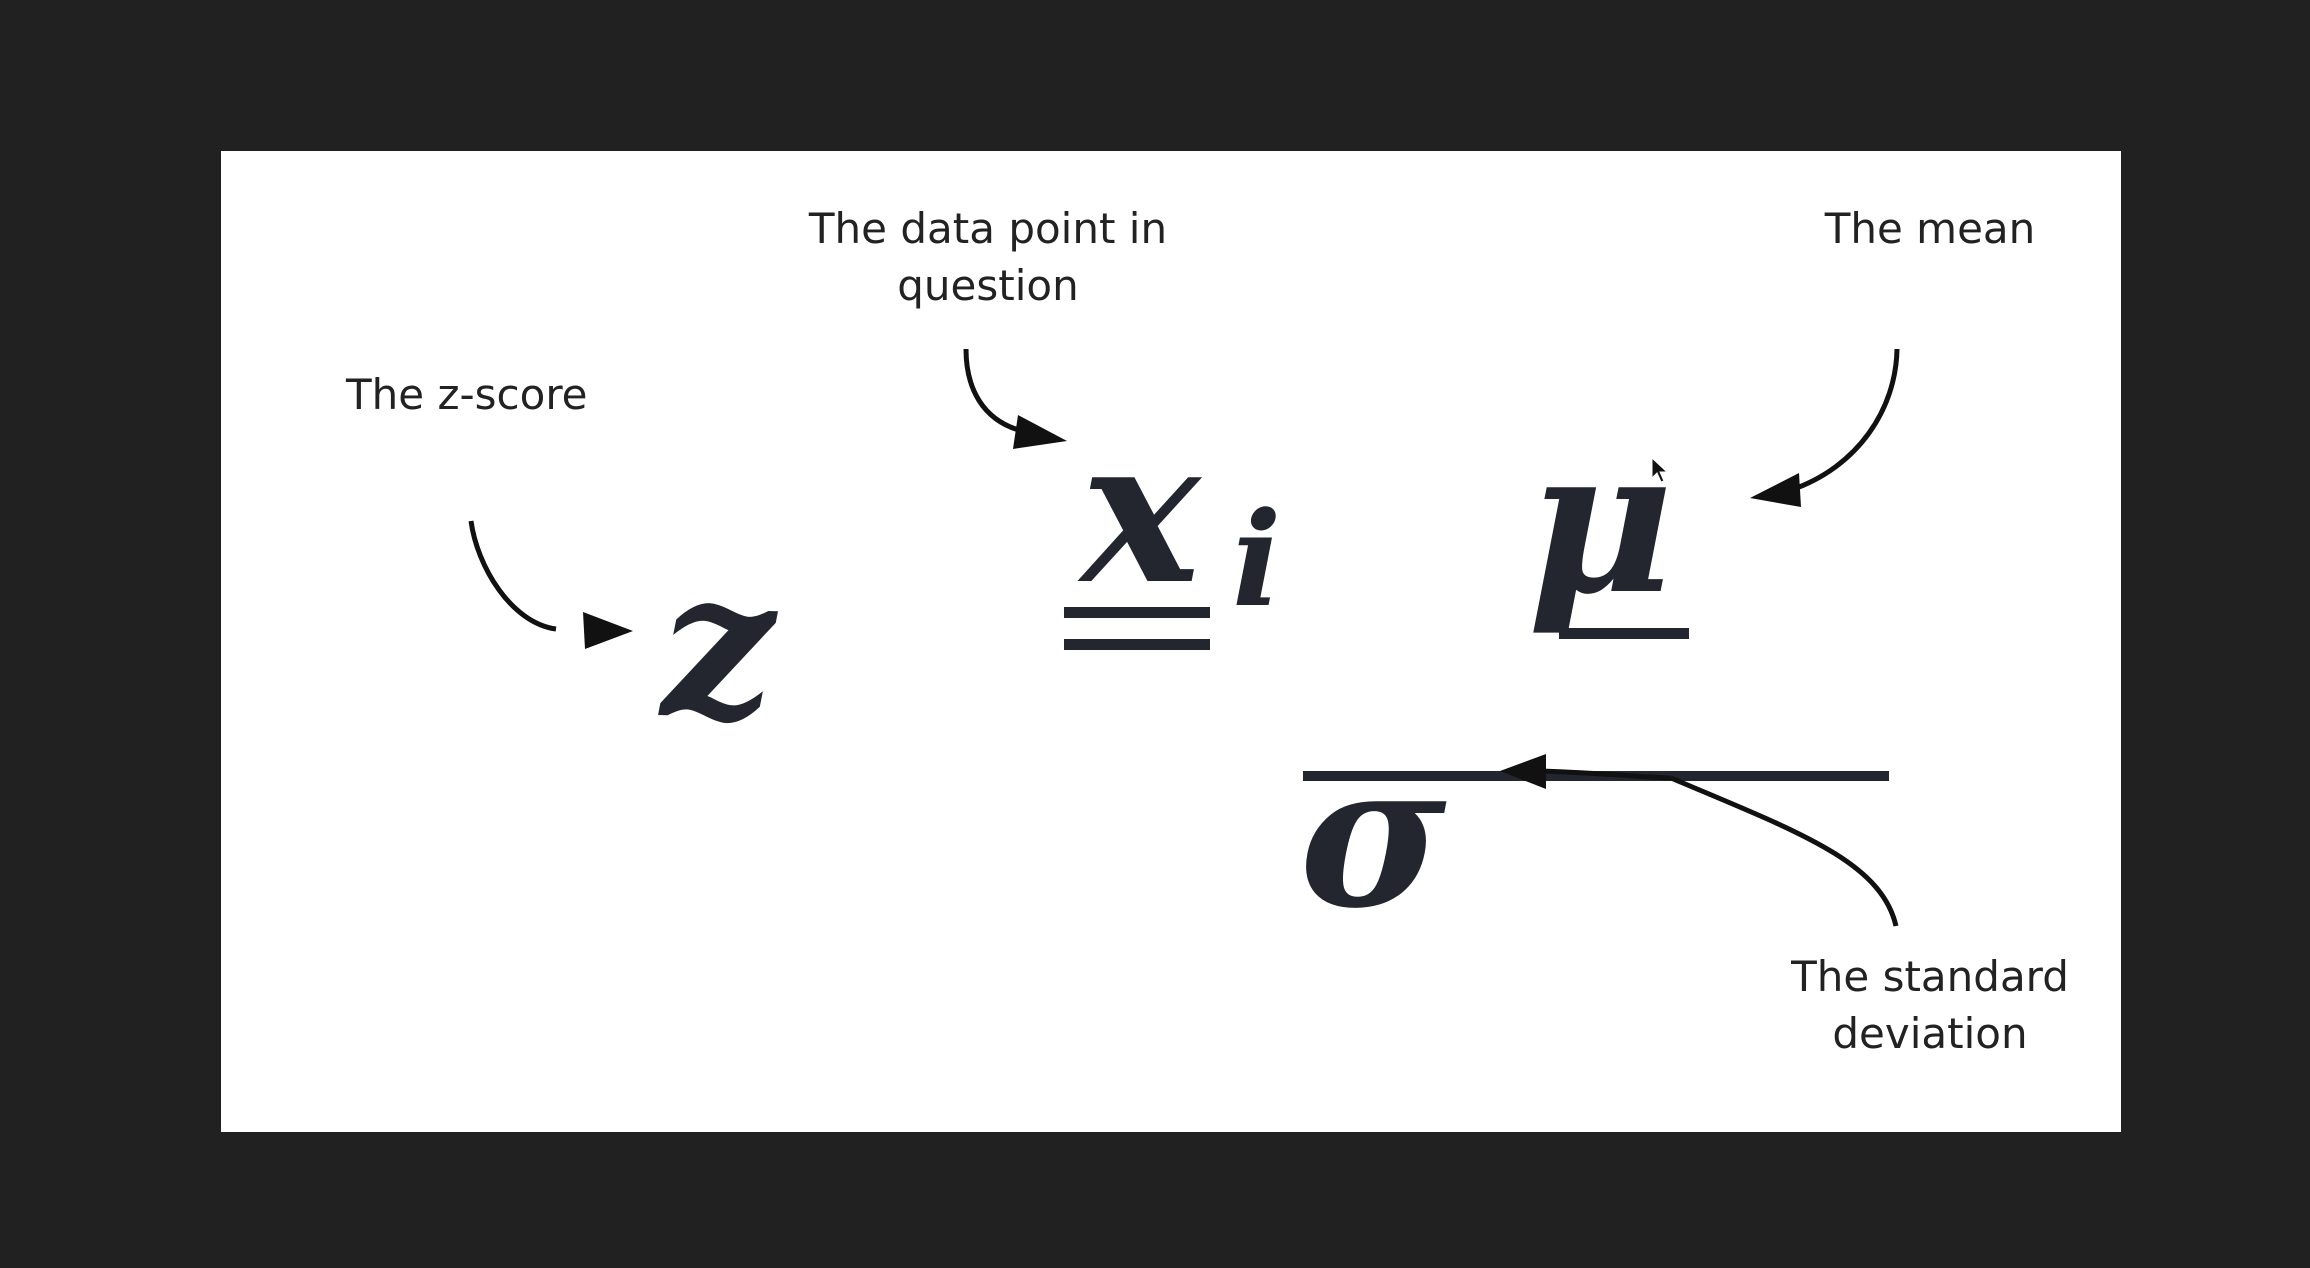 The width and height of the screenshot is (2310, 1268). I want to click on formula-z: z, so click(718, 645).